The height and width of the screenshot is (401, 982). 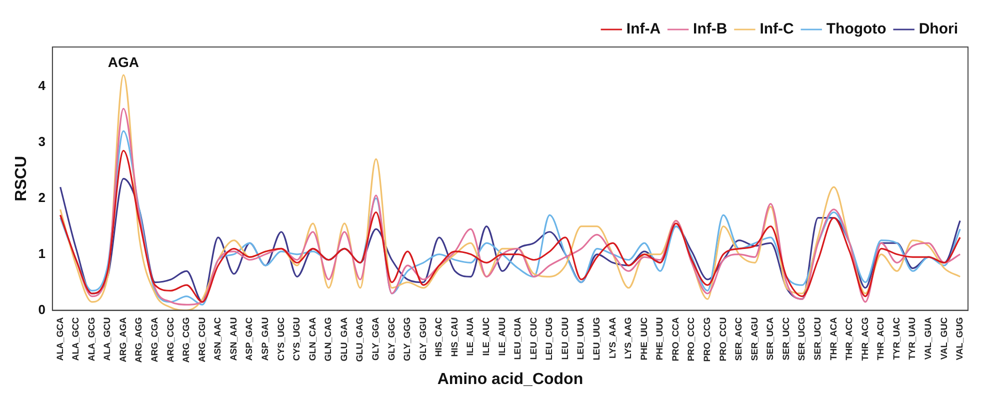 I want to click on x-tick-label: ASP_GAU, so click(x=265, y=339).